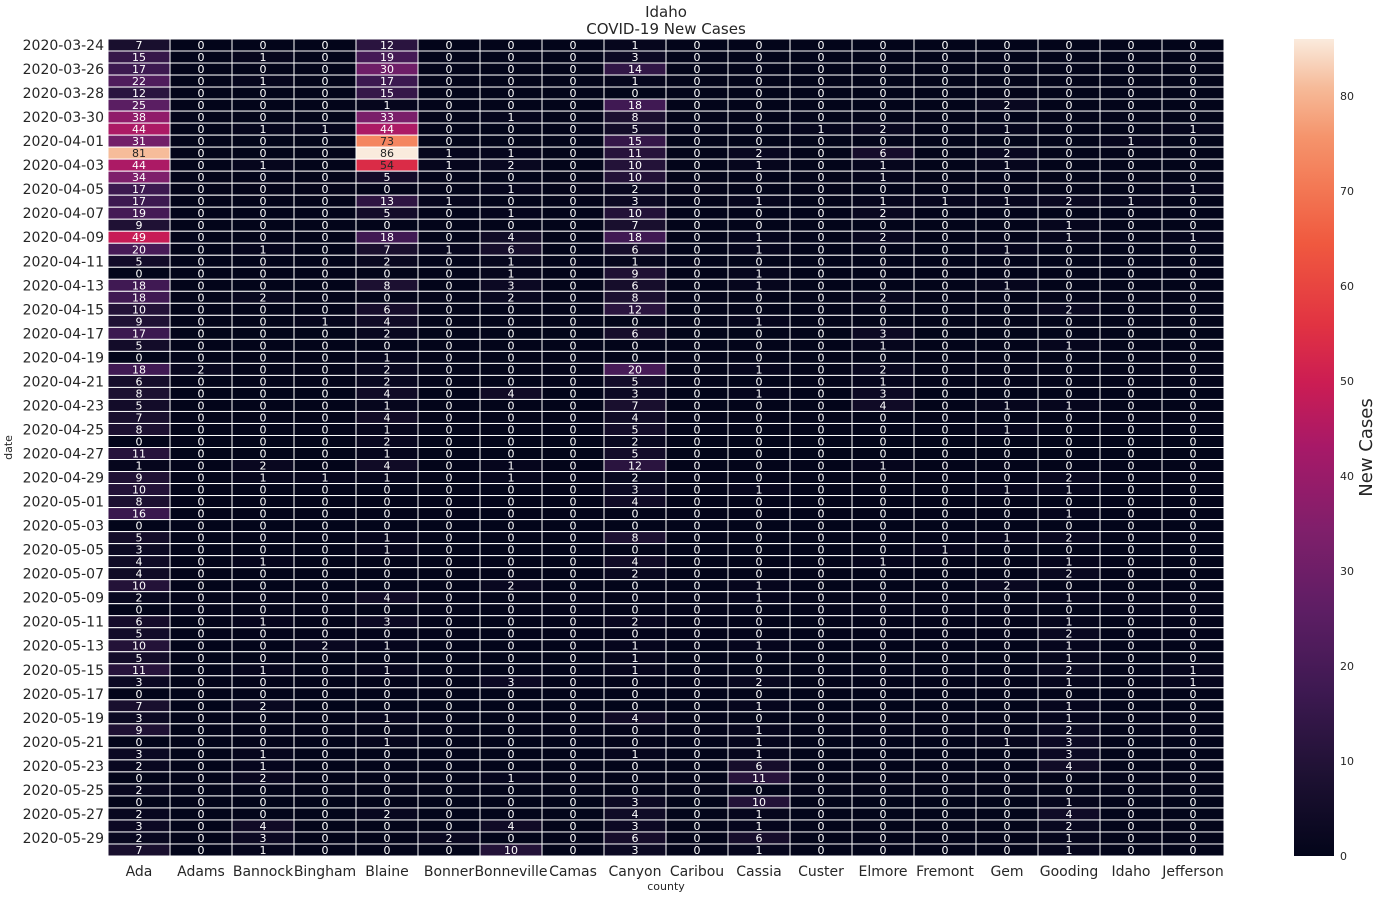  Describe the element at coordinates (1347, 286) in the screenshot. I see `colorbar-tick-label: 60` at that location.